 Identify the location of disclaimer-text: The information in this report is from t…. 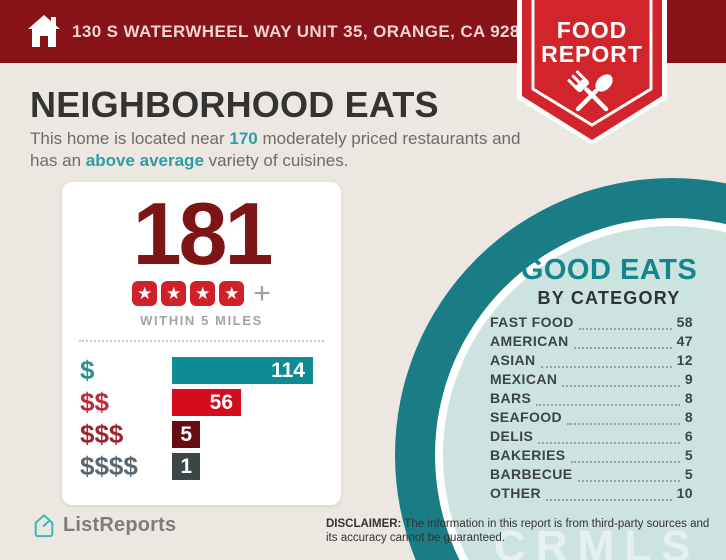
(518, 531).